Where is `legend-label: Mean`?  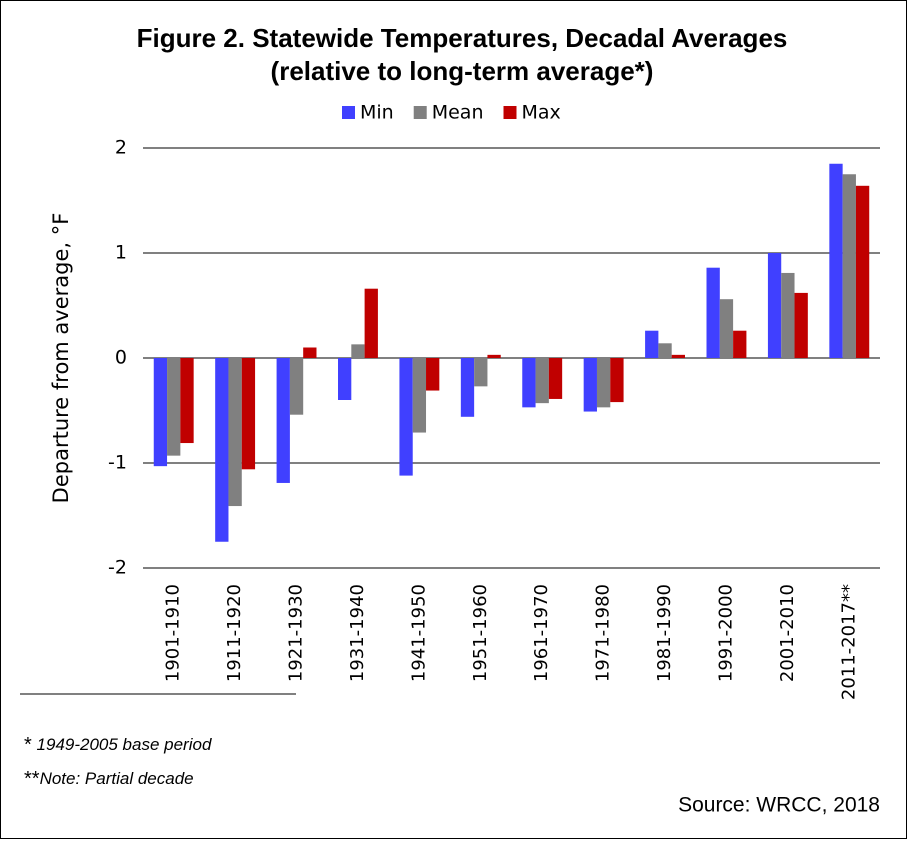
legend-label: Mean is located at coordinates (458, 113).